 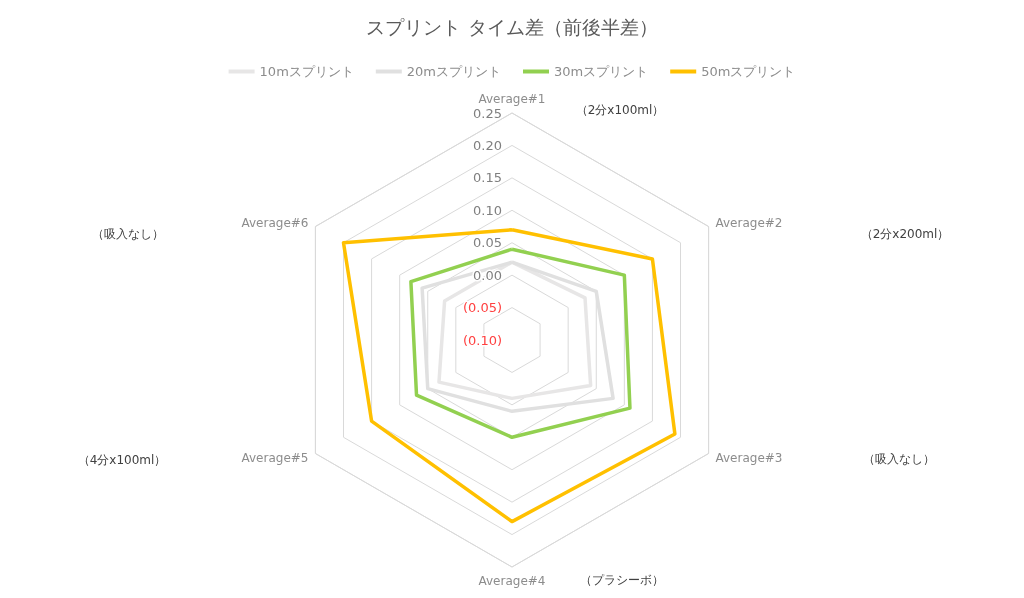 I want to click on legend-label: 50mスプリント, so click(x=748, y=71).